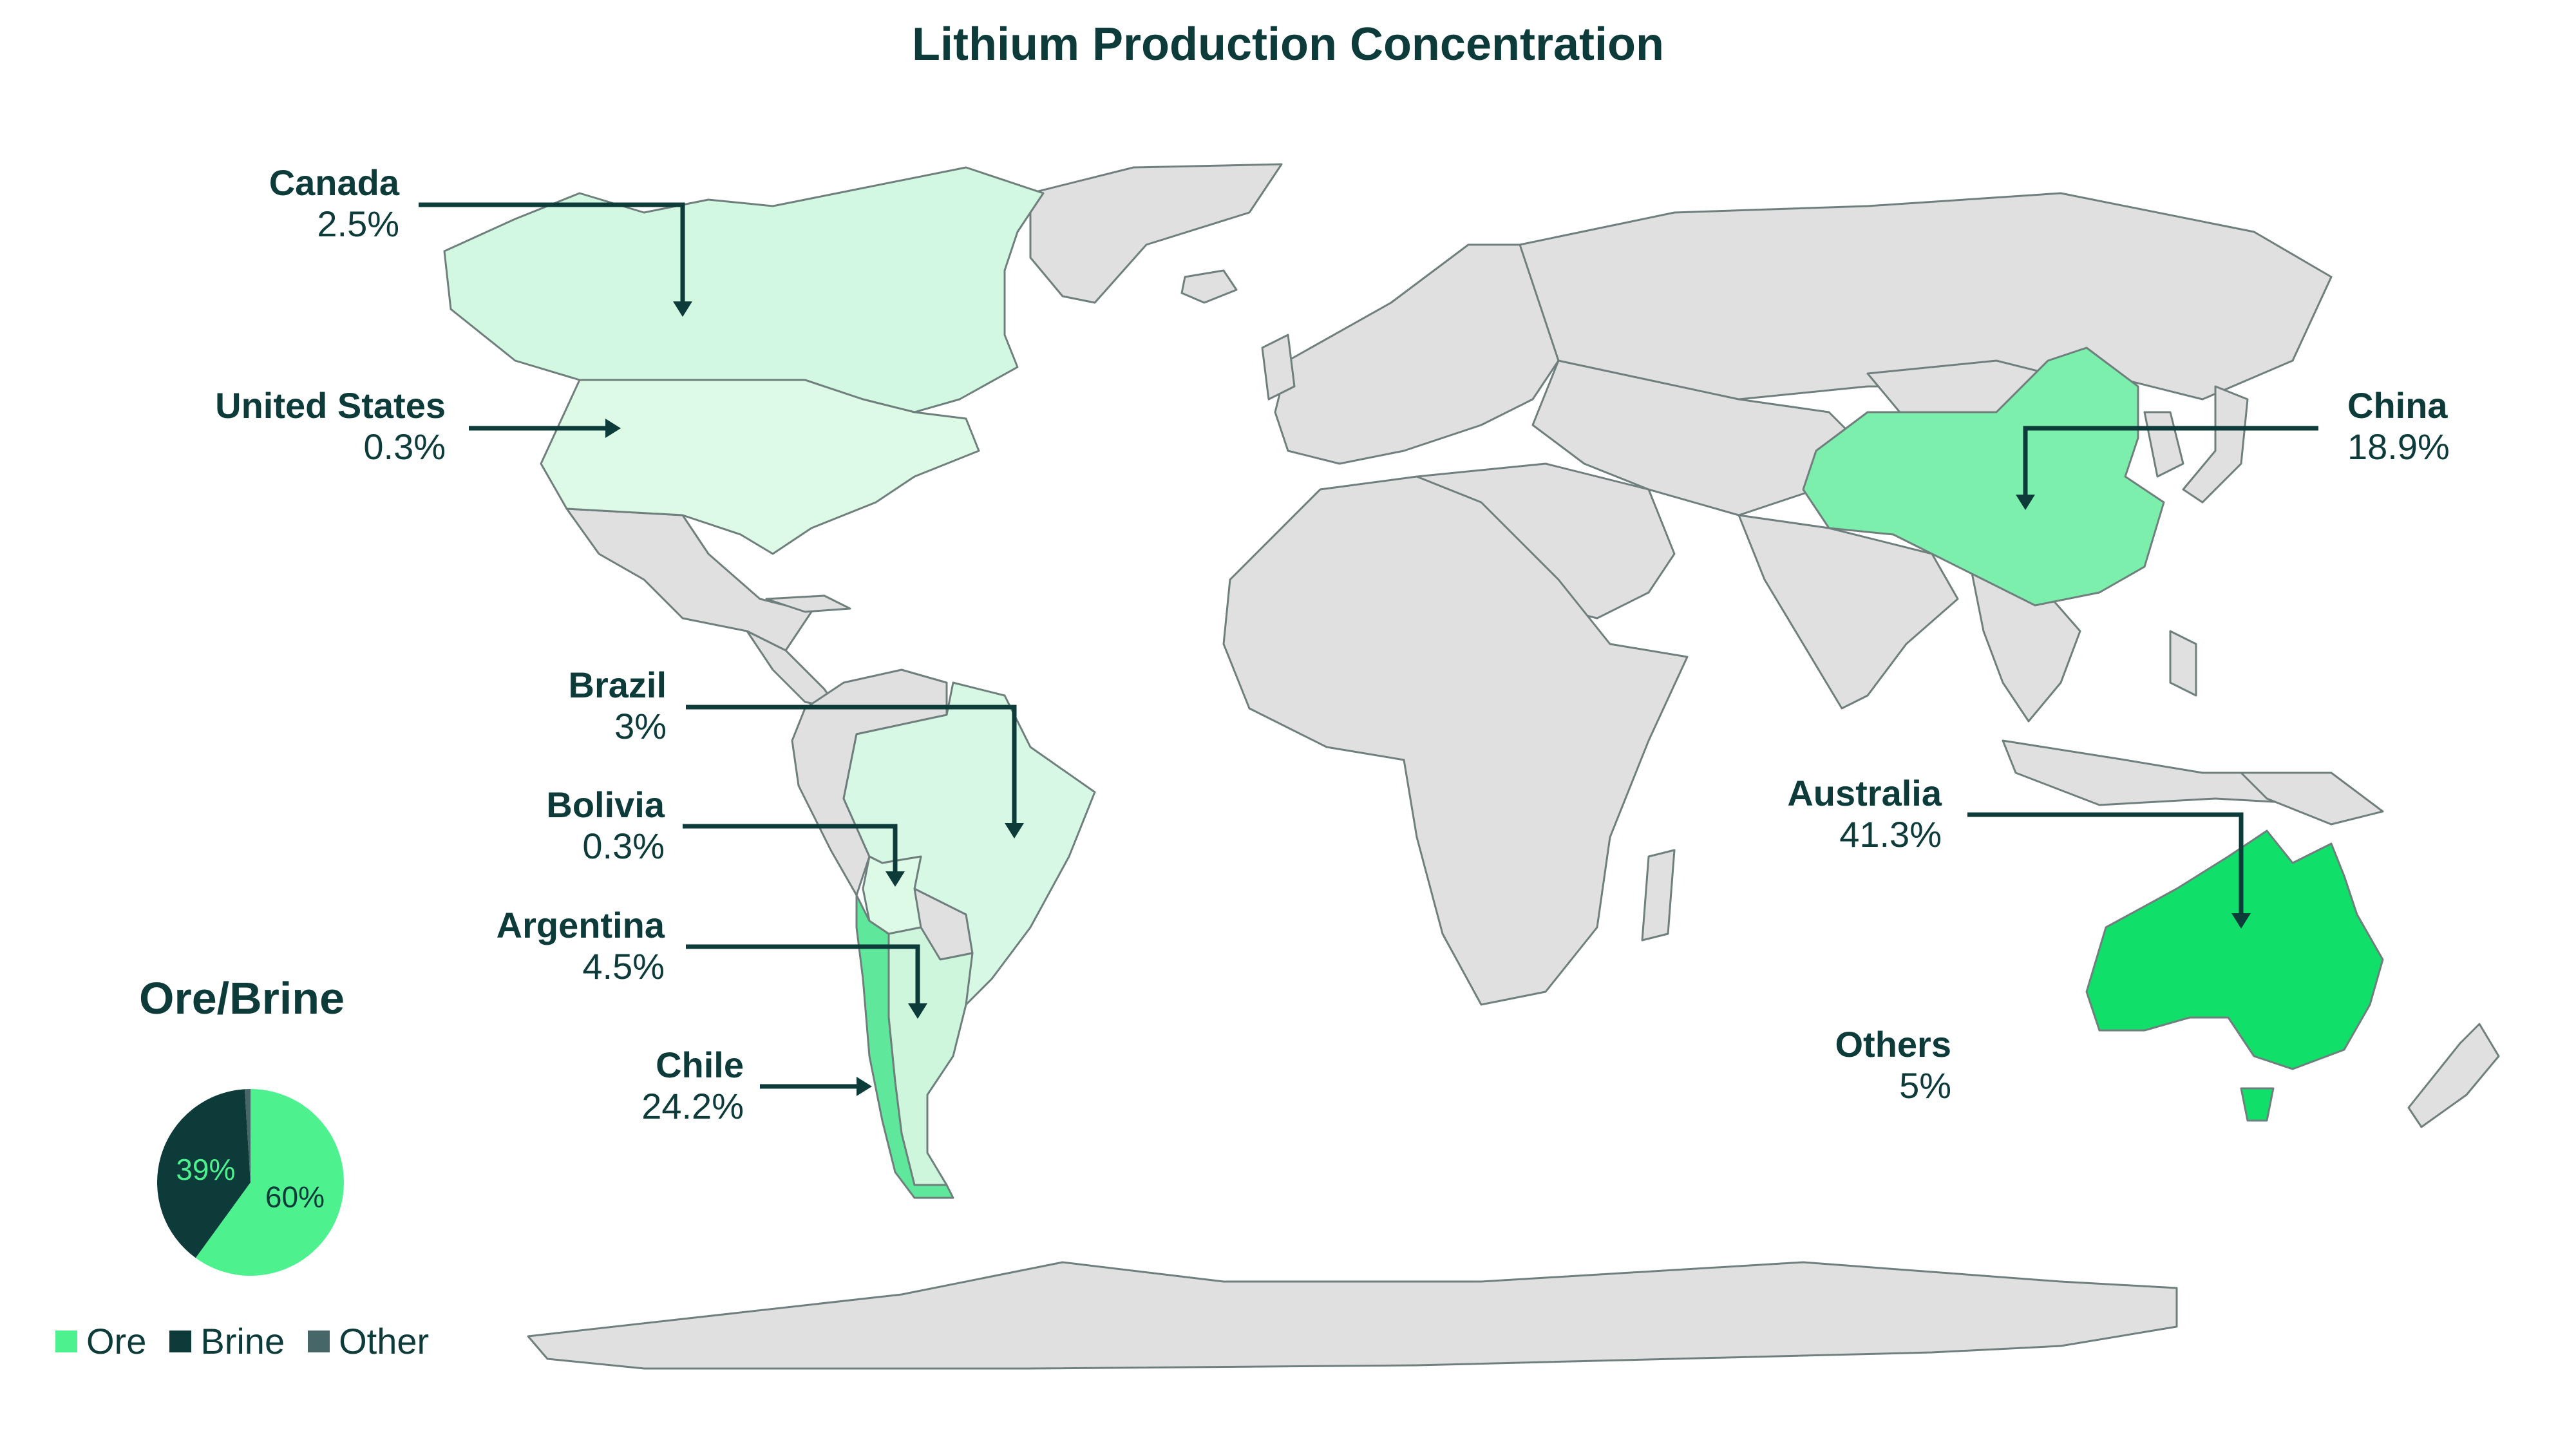  I want to click on arrowhead-bolivia, so click(895, 879).